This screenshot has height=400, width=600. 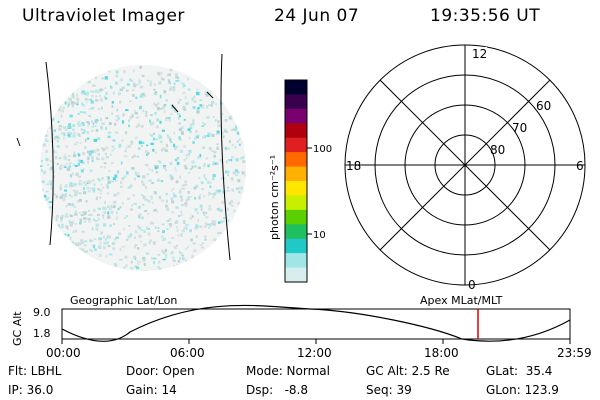 I want to click on timeline-xtick: 06:00, so click(x=187, y=353).